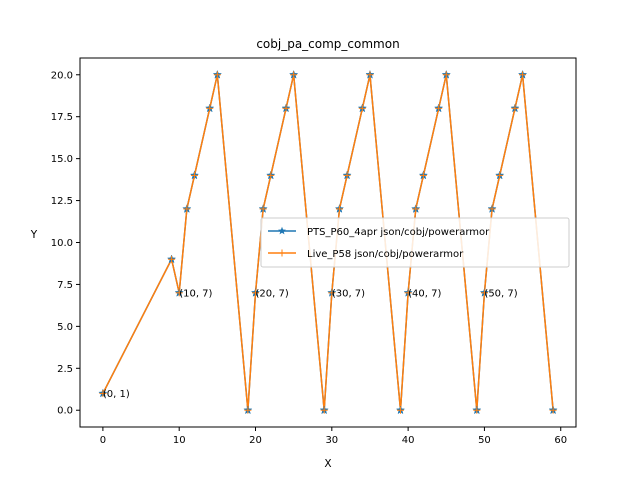 The image size is (640, 480). What do you see at coordinates (62, 159) in the screenshot?
I see `y-tick-label: 15.0` at bounding box center [62, 159].